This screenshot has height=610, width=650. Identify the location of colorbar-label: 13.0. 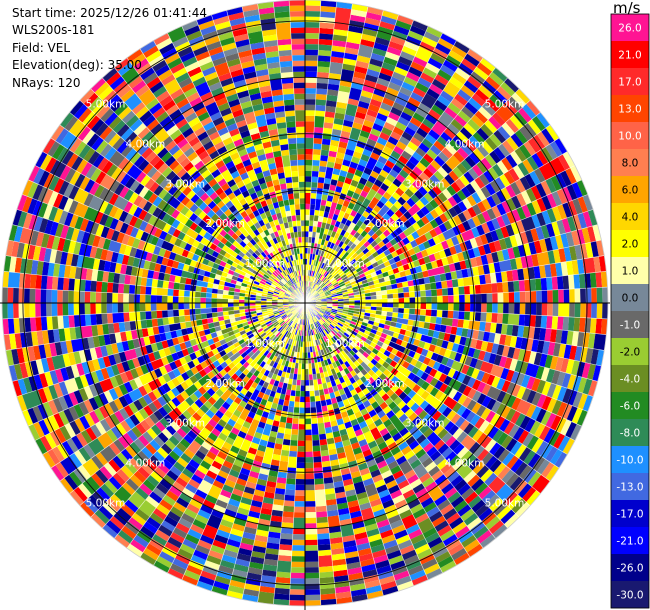
(629, 110).